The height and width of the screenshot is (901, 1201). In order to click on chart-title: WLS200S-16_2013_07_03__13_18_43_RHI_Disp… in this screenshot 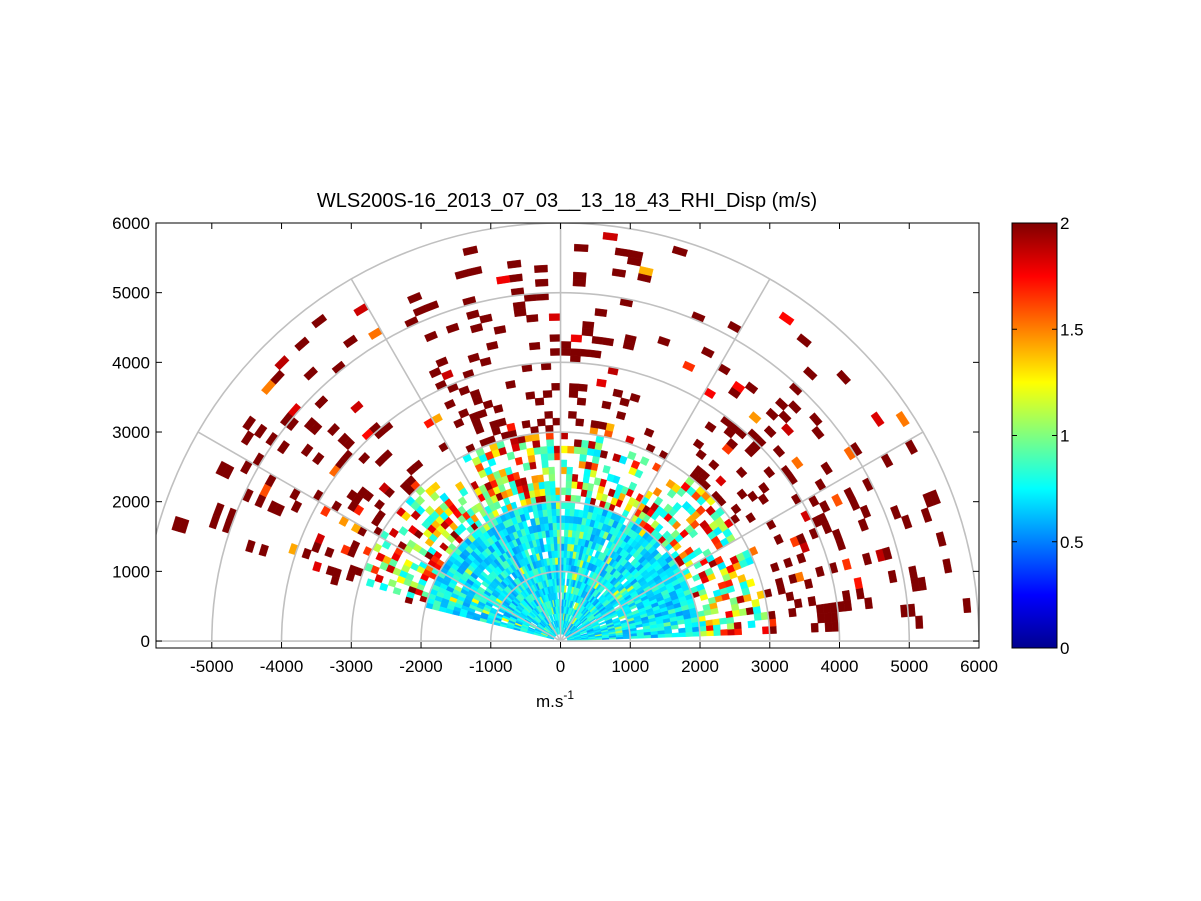, I will do `click(567, 201)`.